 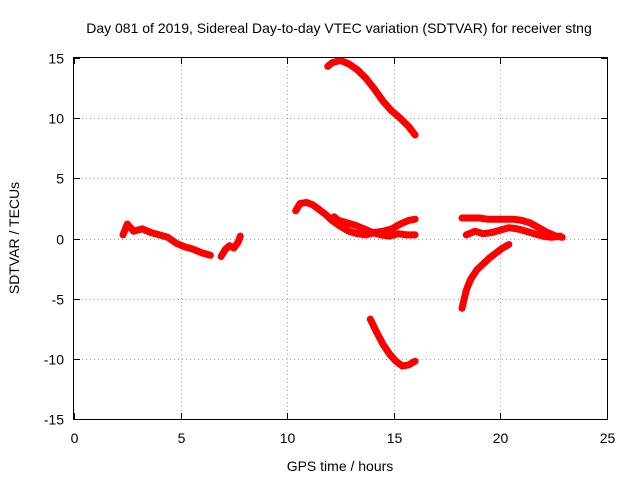 What do you see at coordinates (608, 438) in the screenshot?
I see `x-tick-label: 25` at bounding box center [608, 438].